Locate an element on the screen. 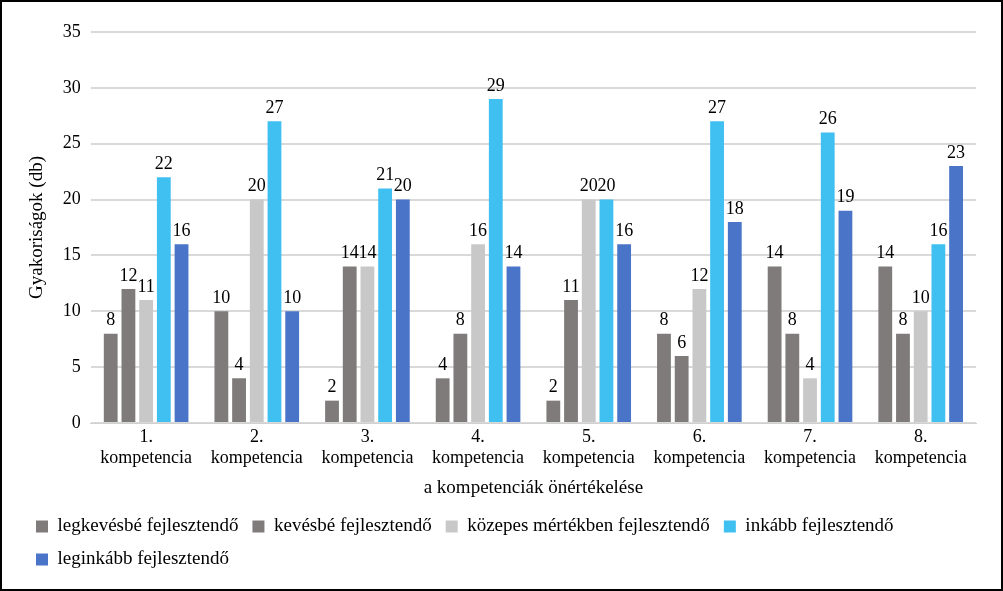 The image size is (1003, 591). legend-label: leginkább fejlesztendő is located at coordinates (143, 558).